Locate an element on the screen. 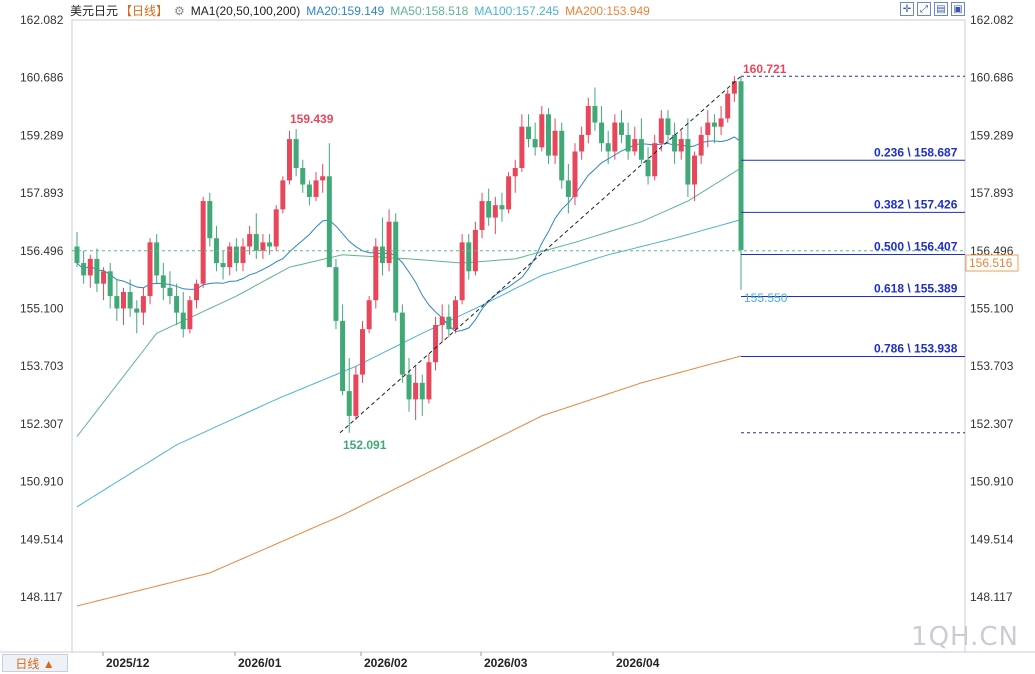 The width and height of the screenshot is (1035, 674). y-tick-left: 153.703 is located at coordinates (42, 366).